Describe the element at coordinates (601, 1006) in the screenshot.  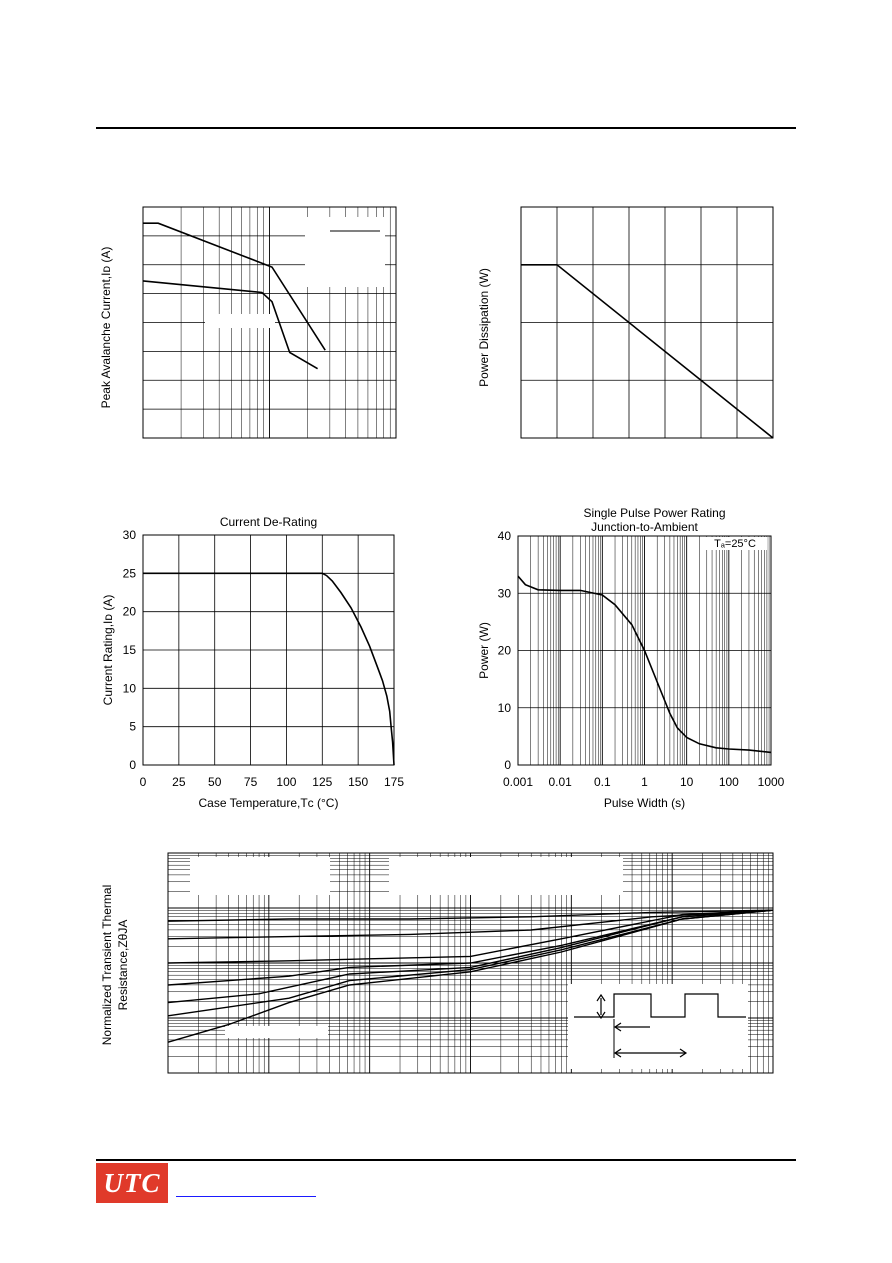
I see `thermal-inset-amplitude-arrowheads` at that location.